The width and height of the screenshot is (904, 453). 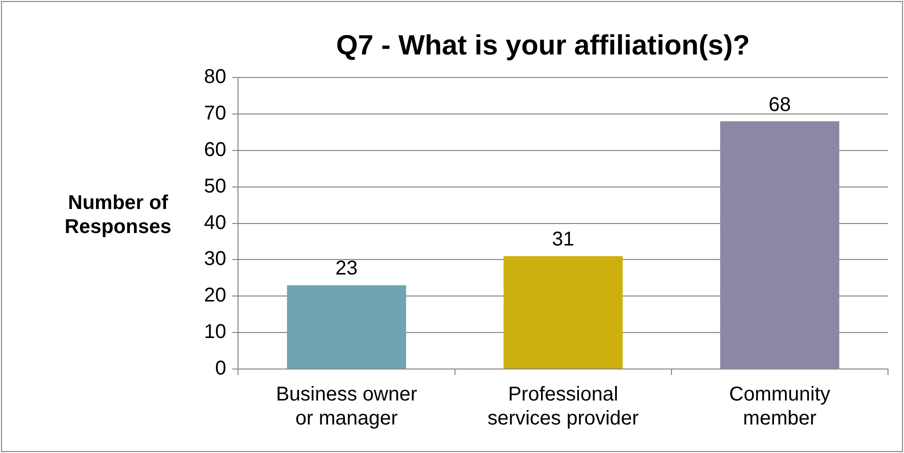 What do you see at coordinates (215, 223) in the screenshot?
I see `y-tick-label: 40` at bounding box center [215, 223].